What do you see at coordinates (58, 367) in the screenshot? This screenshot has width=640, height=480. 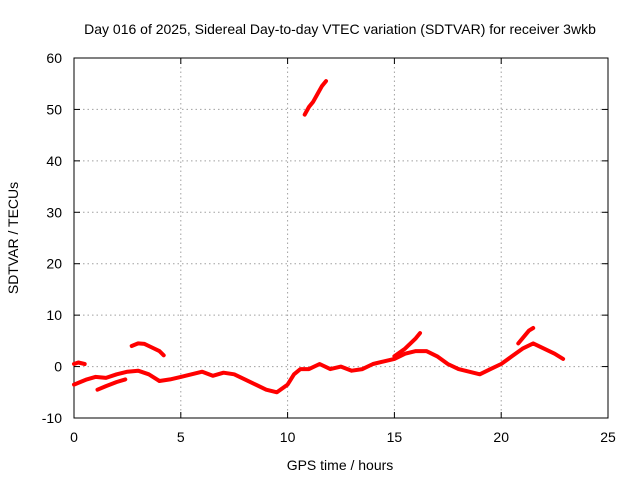 I see `y-tick-label: 0` at bounding box center [58, 367].